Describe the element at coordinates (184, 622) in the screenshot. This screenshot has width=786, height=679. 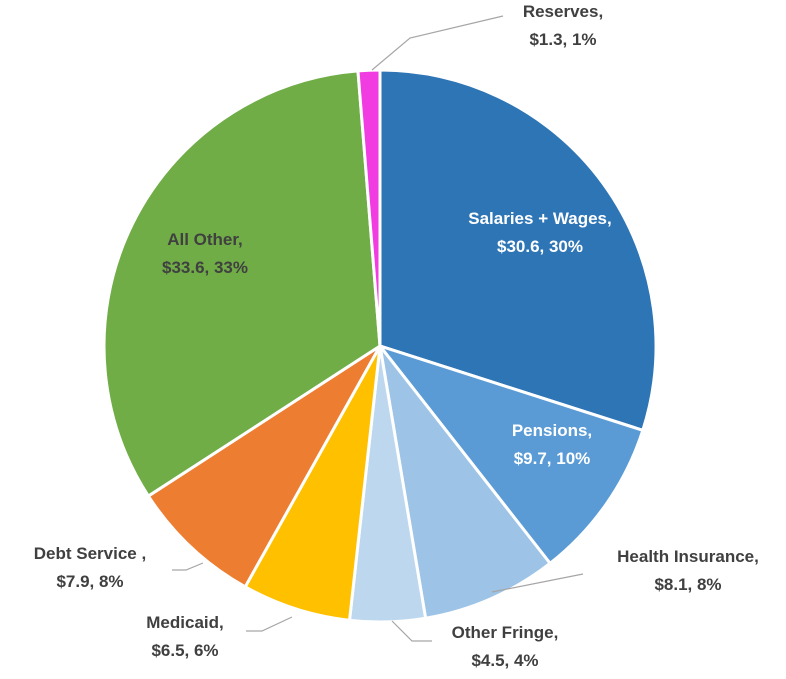
I see `data-label-category: Medicaid,` at that location.